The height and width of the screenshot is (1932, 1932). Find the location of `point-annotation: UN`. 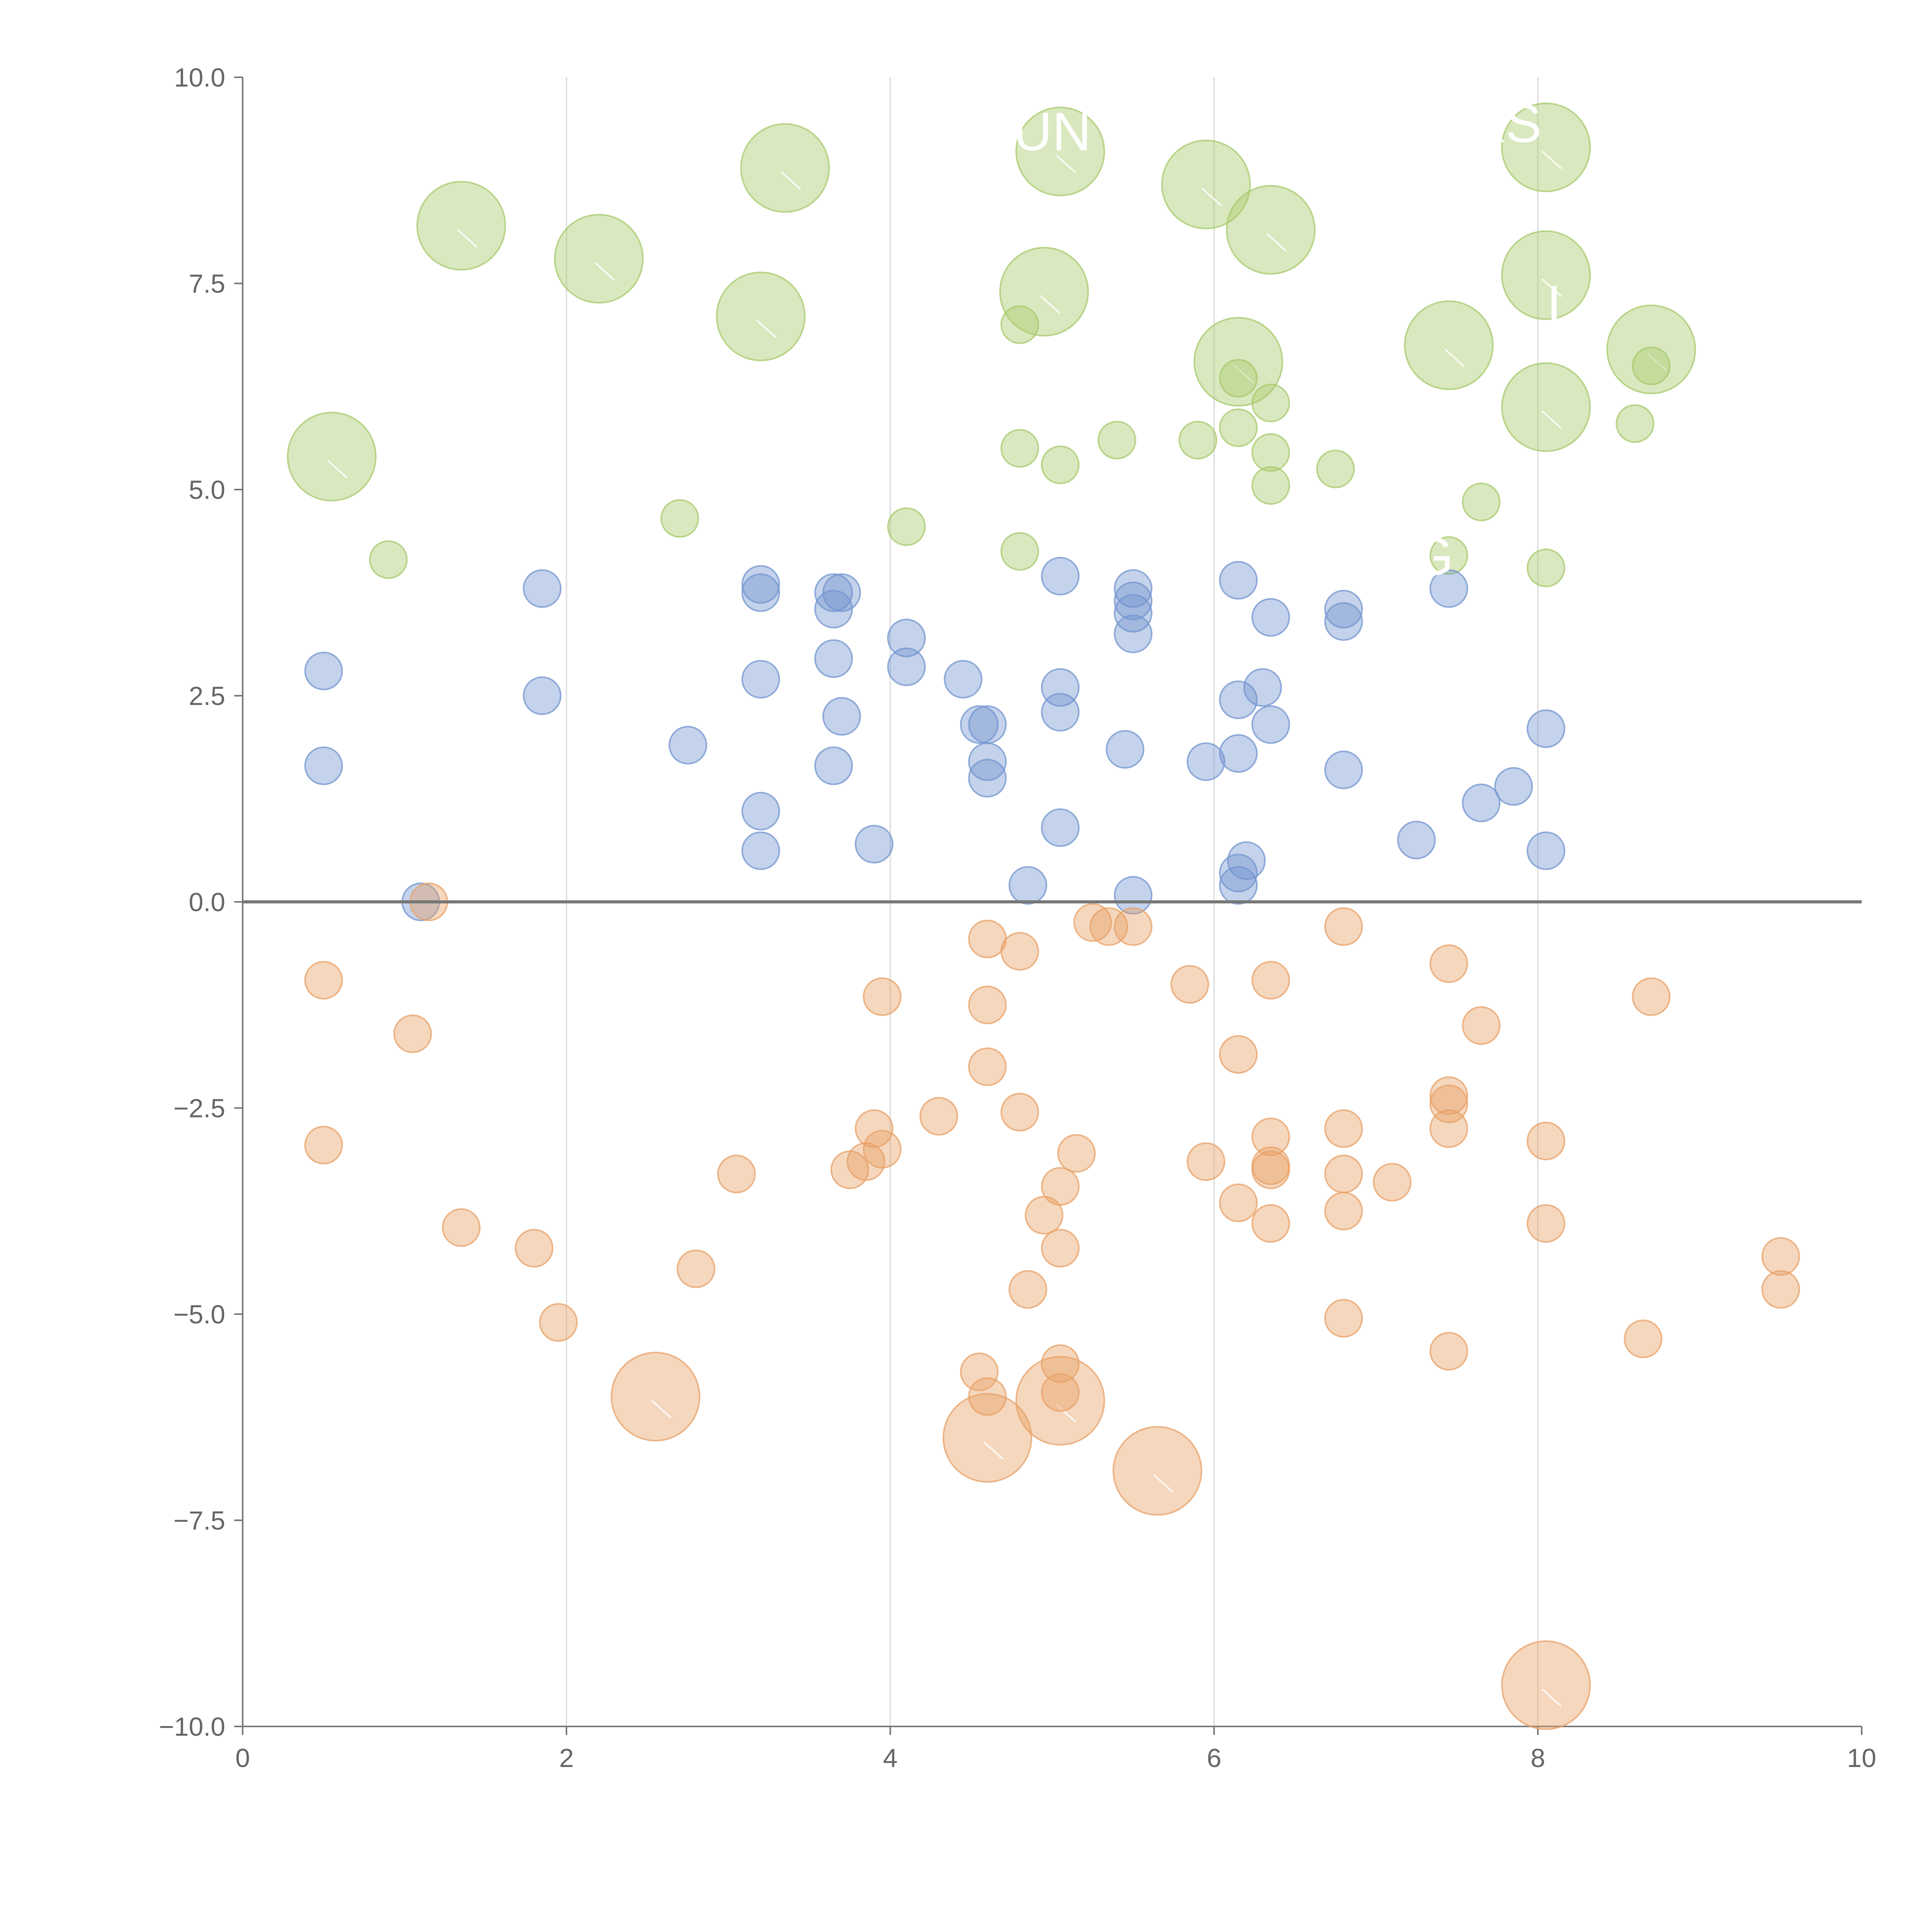

point-annotation: UN is located at coordinates (1052, 131).